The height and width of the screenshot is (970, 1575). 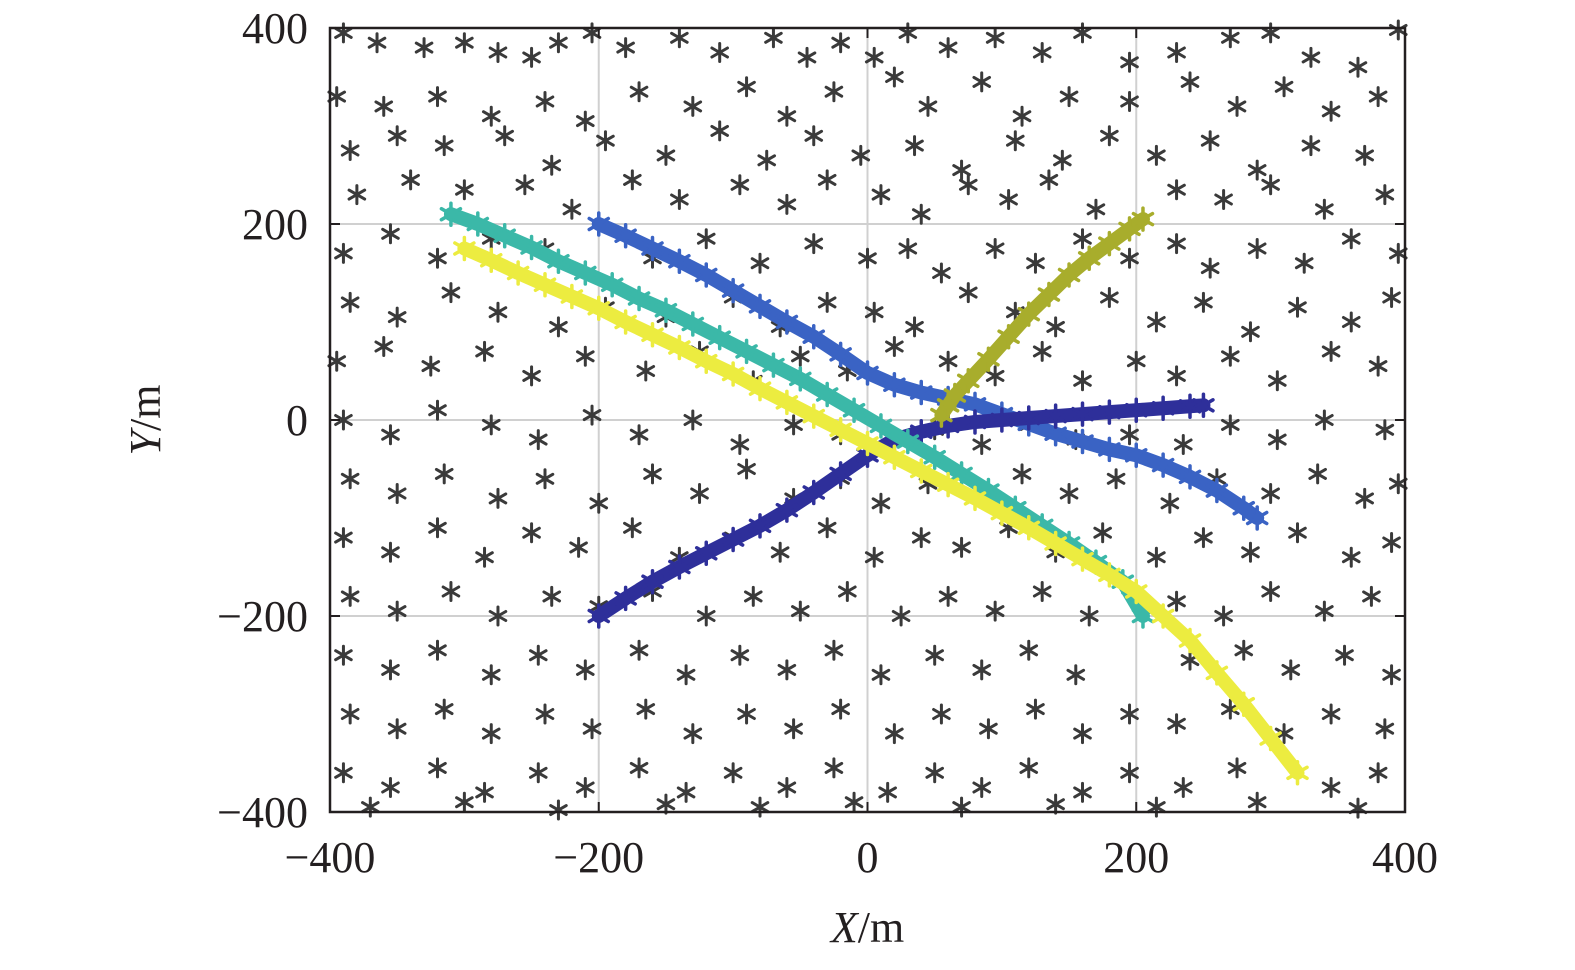 What do you see at coordinates (262, 812) in the screenshot?
I see `y-tick-label: −400` at bounding box center [262, 812].